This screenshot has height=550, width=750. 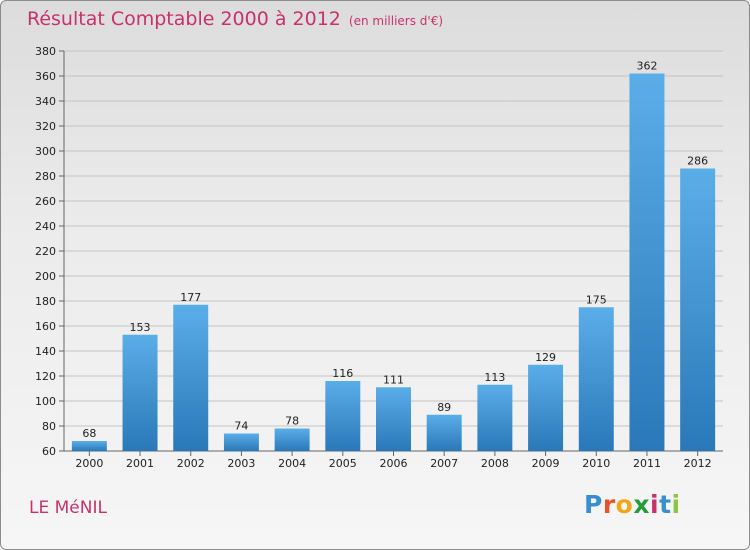 What do you see at coordinates (546, 463) in the screenshot?
I see `x-tick-label: 2009` at bounding box center [546, 463].